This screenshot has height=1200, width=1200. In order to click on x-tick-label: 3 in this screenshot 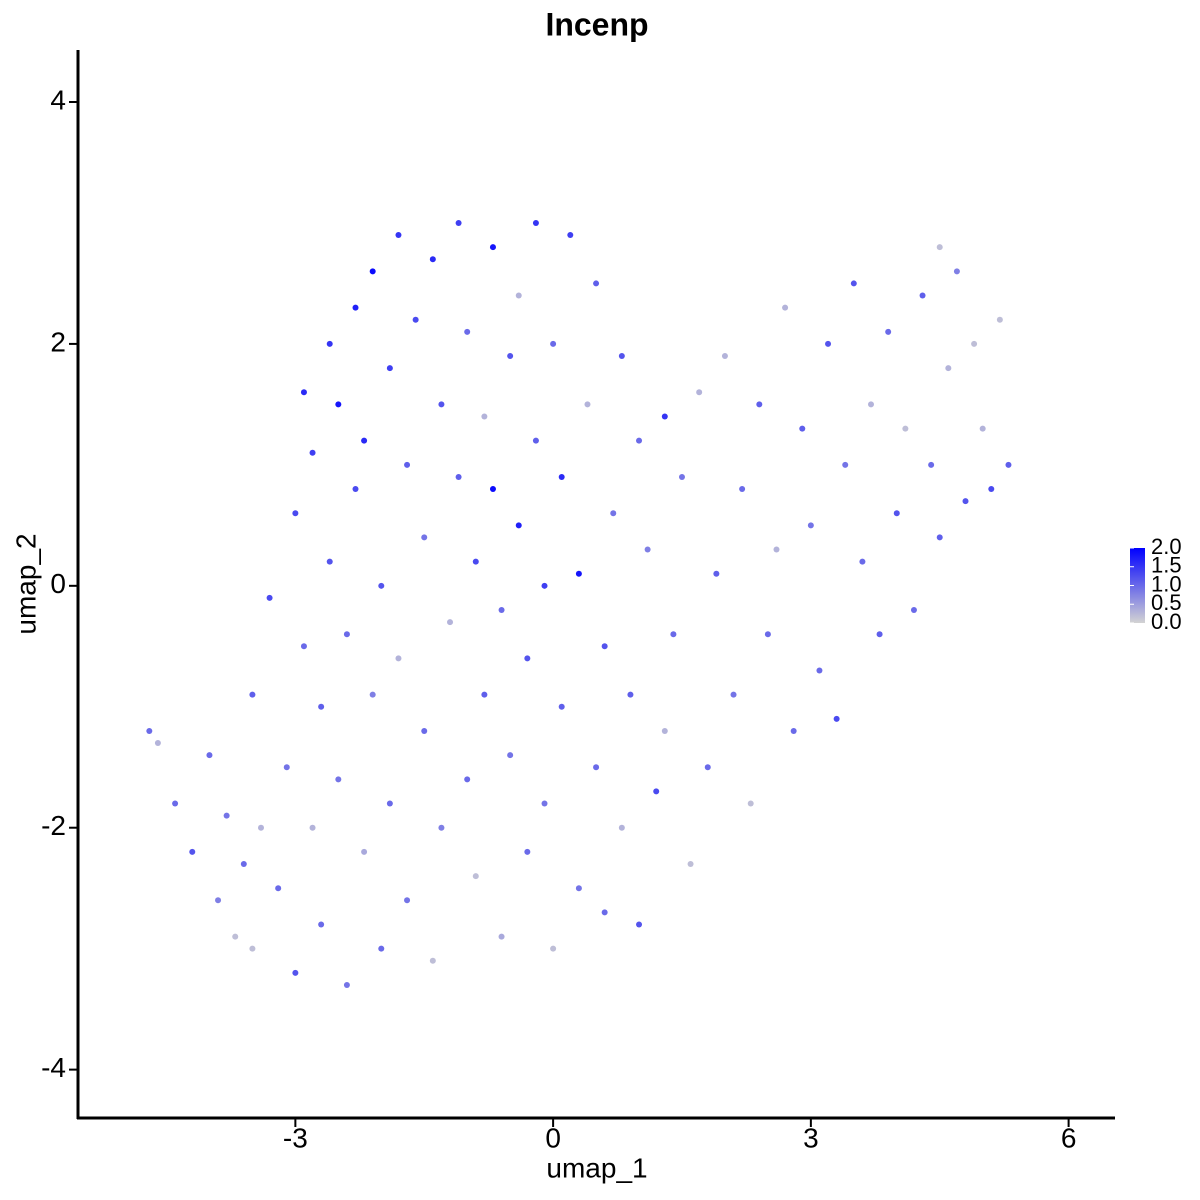, I will do `click(811, 1137)`.